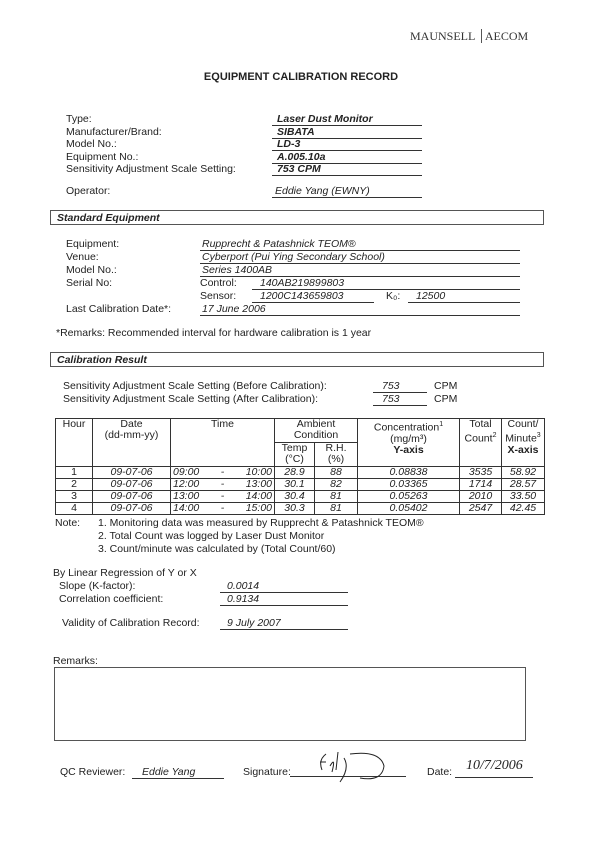  Describe the element at coordinates (294, 472) in the screenshot. I see `cell-temp: 28.9` at that location.